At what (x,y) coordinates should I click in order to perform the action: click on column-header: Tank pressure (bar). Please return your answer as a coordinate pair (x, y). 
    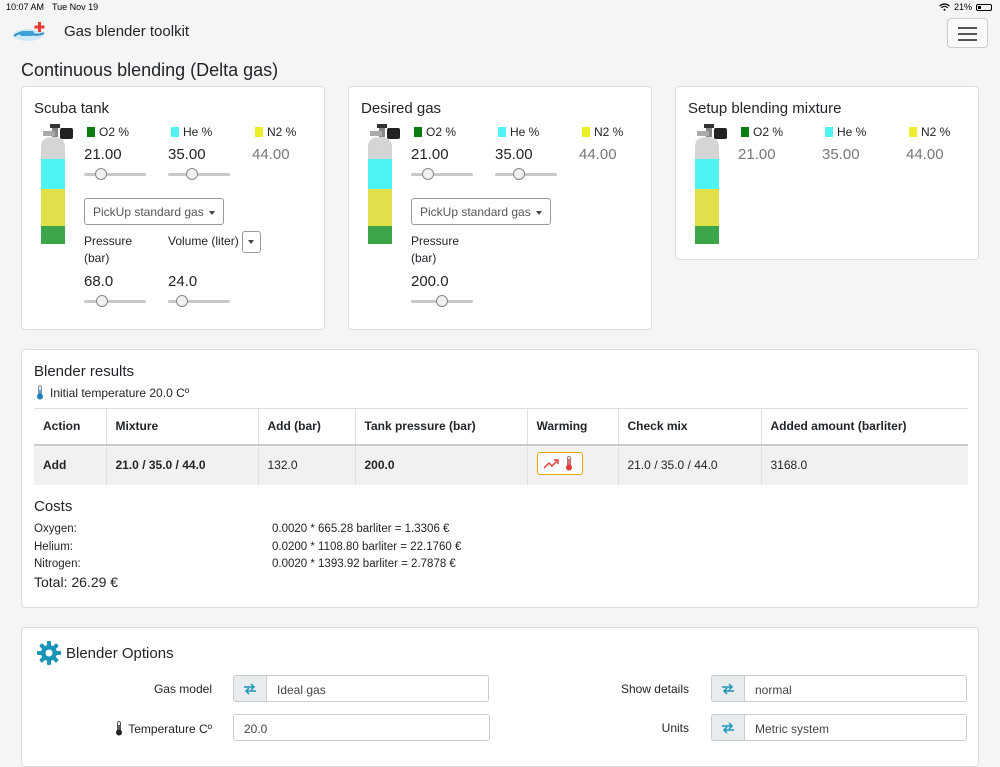
    Looking at the image, I should click on (440, 427).